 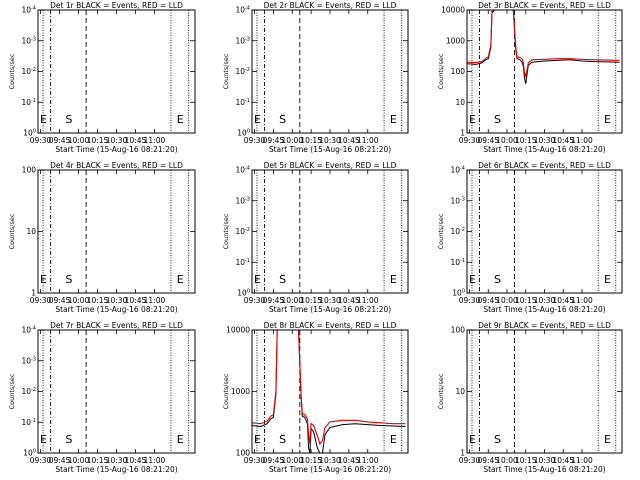 I want to click on panel-title: Det 3r BLACK = Events, RED = LLD, so click(x=544, y=5).